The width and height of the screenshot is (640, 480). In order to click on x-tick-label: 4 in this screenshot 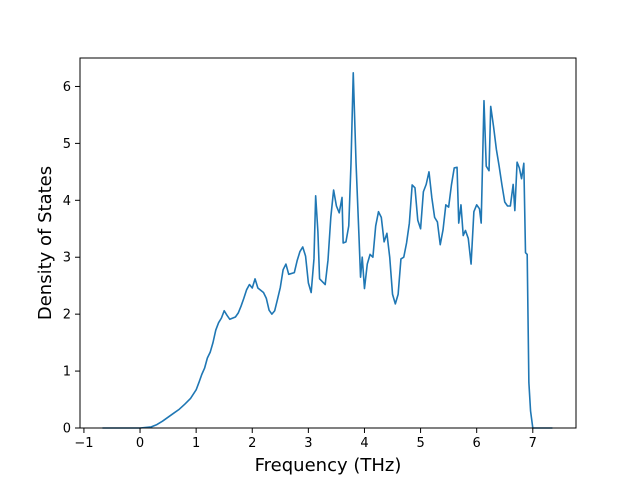, I will do `click(364, 443)`.